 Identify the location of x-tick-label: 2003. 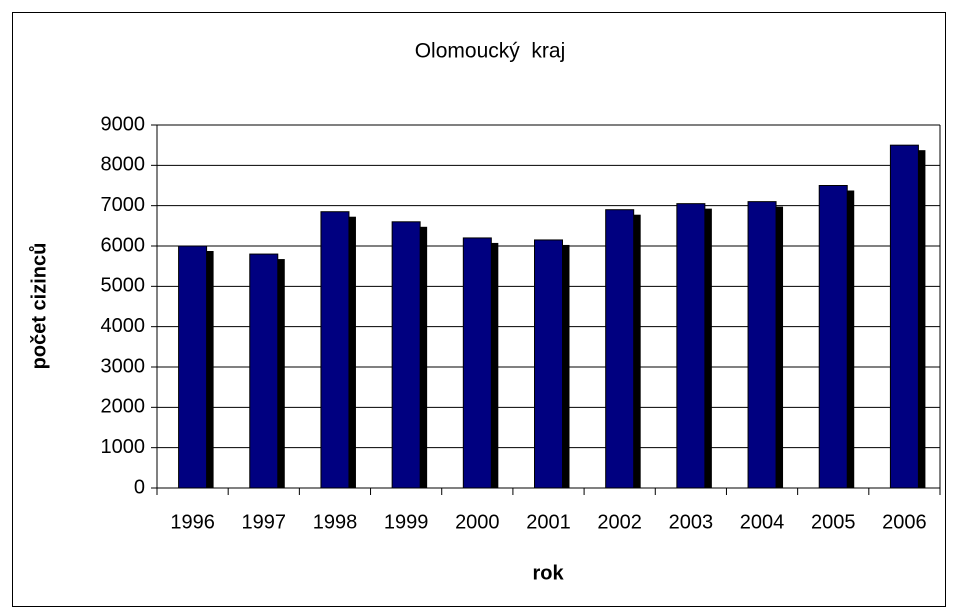
(691, 522).